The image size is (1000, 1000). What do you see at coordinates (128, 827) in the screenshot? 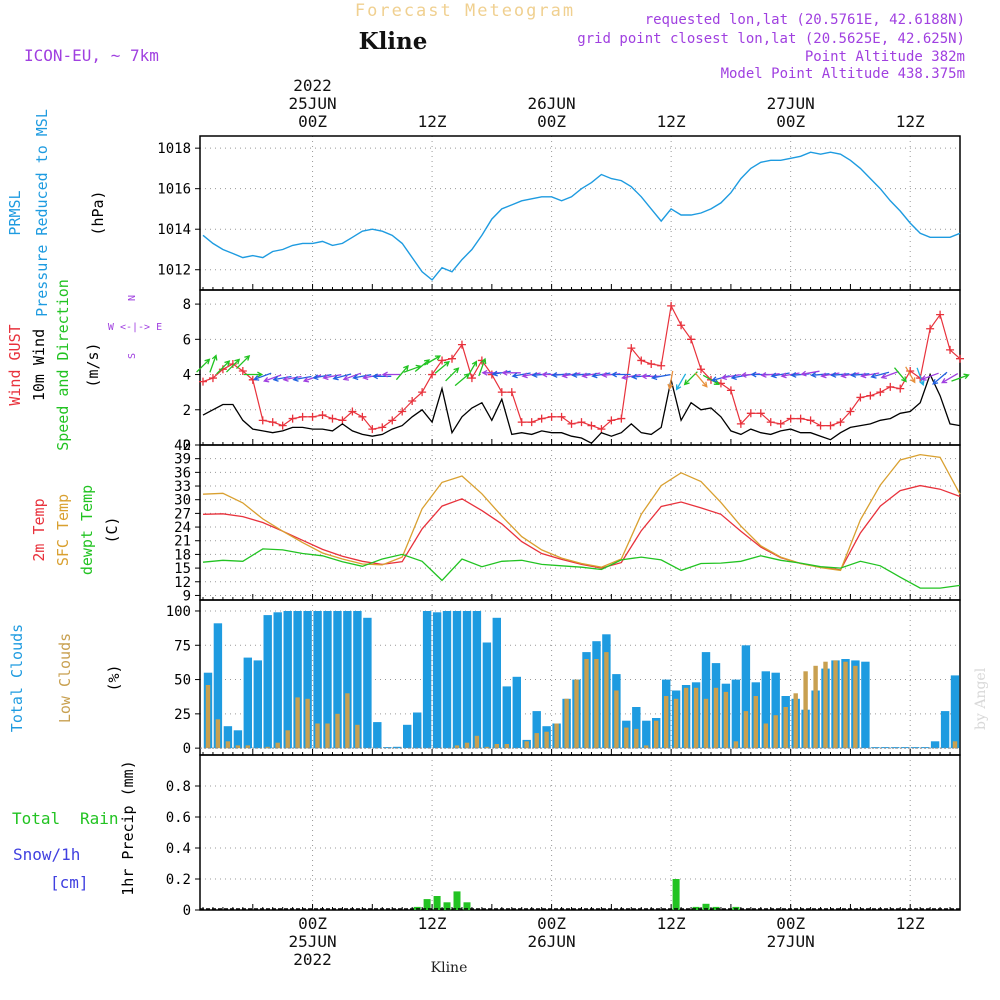
I see `precip-axis-label: 1hr Precip (mm)` at bounding box center [128, 827].